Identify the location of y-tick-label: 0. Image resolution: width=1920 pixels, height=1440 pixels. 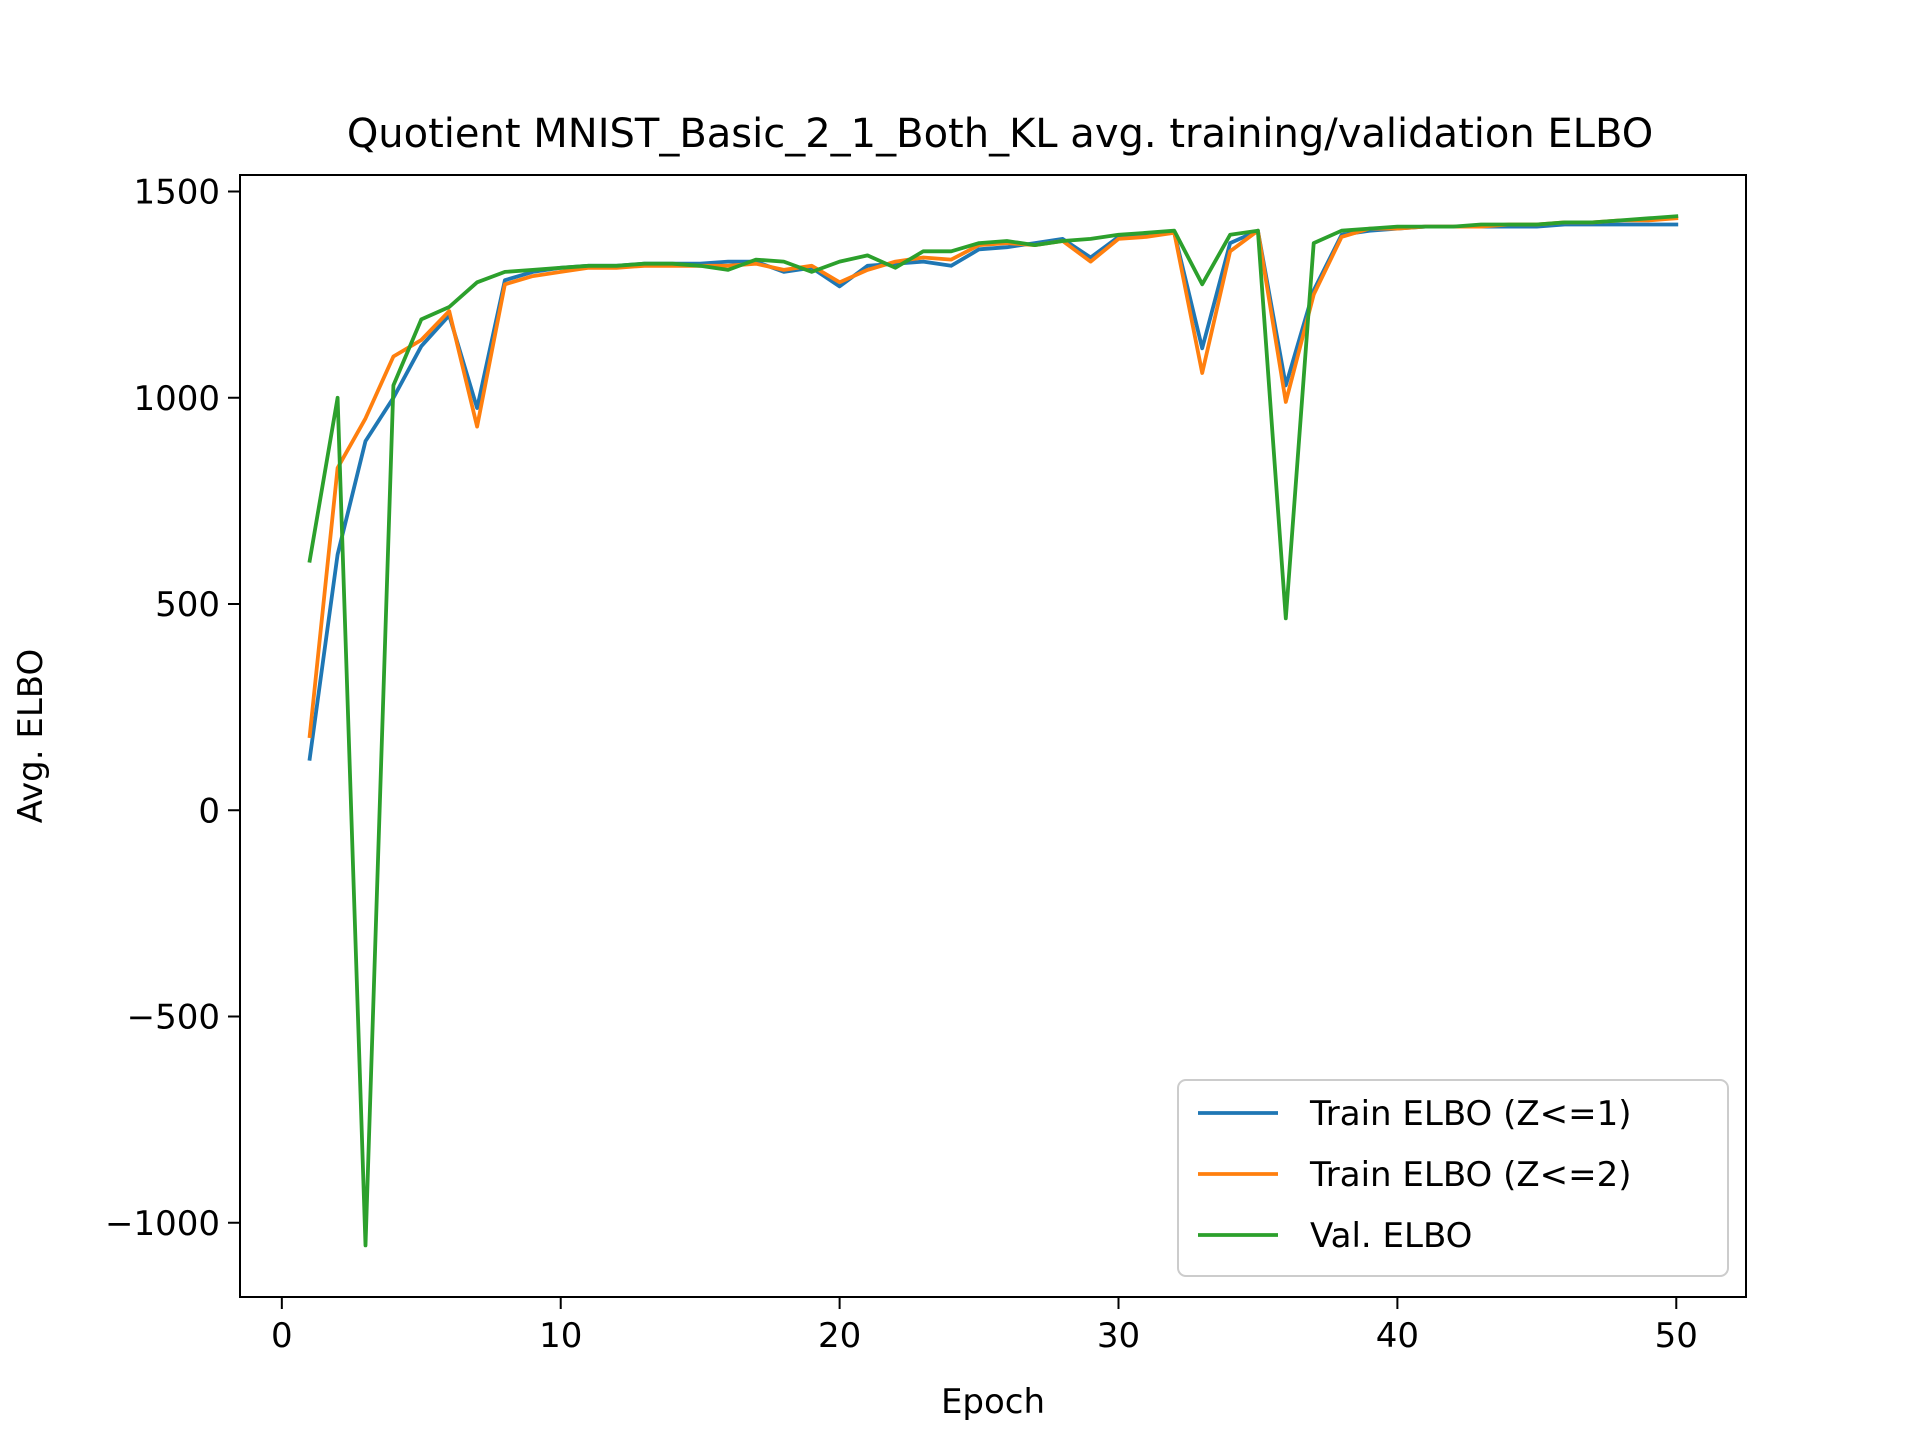
(209, 811).